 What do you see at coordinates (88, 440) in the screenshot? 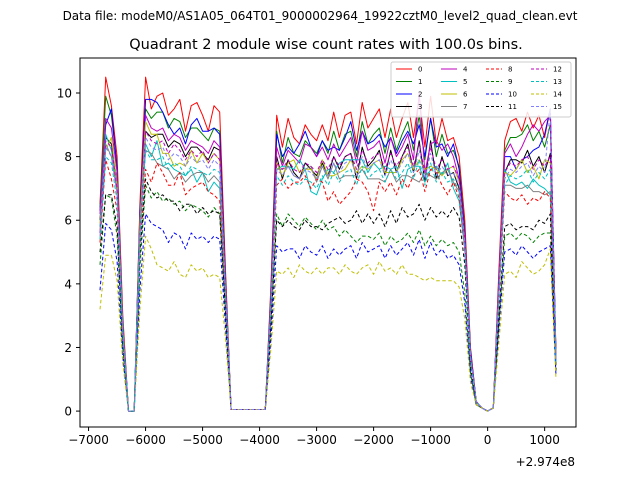
I see `x-tick-label: −7000` at bounding box center [88, 440].